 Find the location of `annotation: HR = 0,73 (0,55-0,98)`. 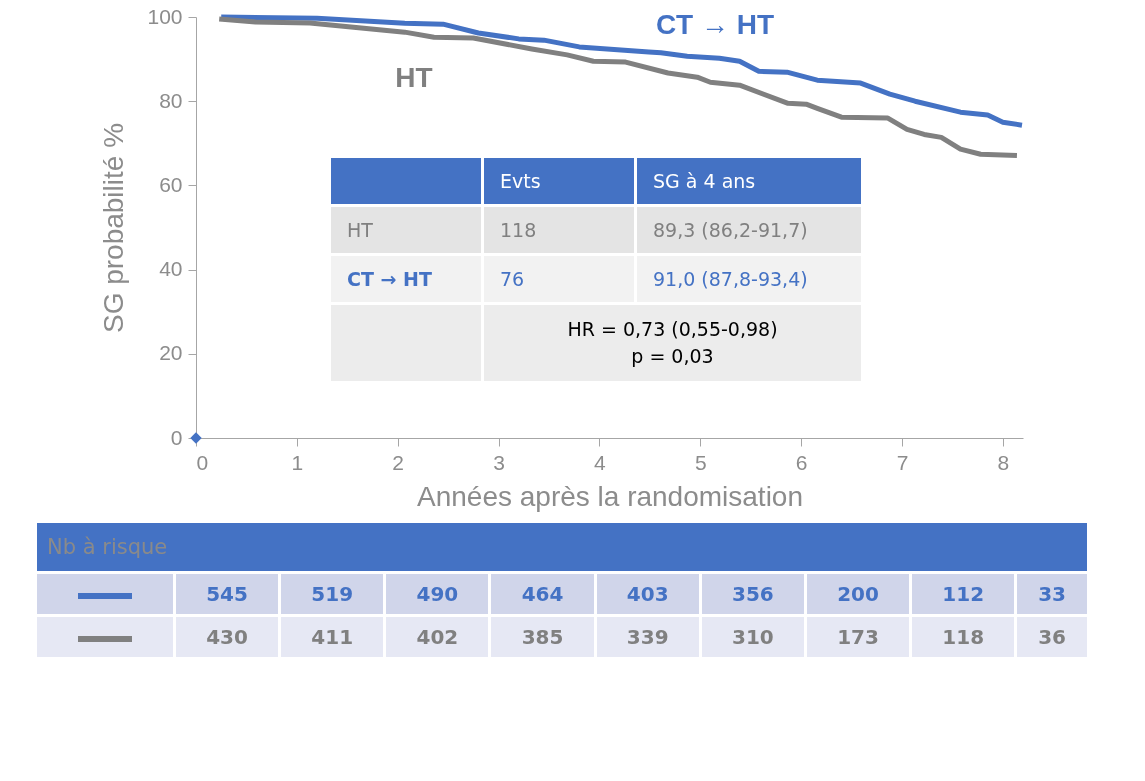

annotation: HR = 0,73 (0,55-0,98) is located at coordinates (672, 330).